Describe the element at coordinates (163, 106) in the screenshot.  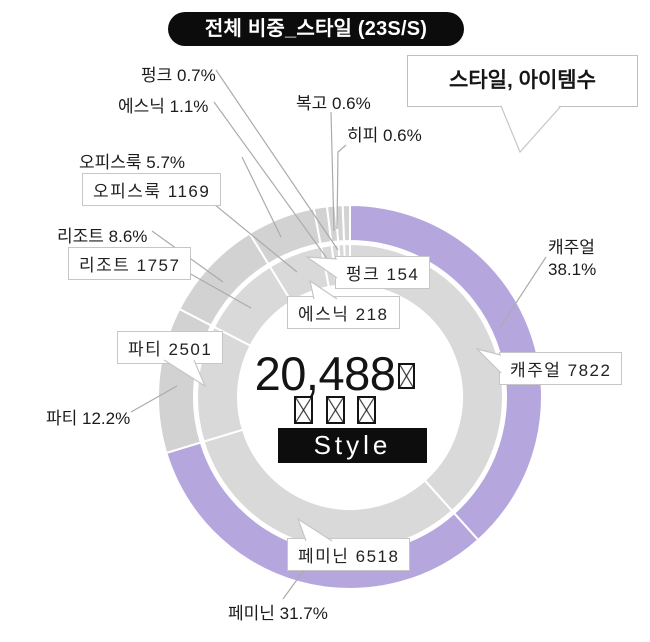
I see `label-ethnic-percent: 에스닉 1.1%` at that location.